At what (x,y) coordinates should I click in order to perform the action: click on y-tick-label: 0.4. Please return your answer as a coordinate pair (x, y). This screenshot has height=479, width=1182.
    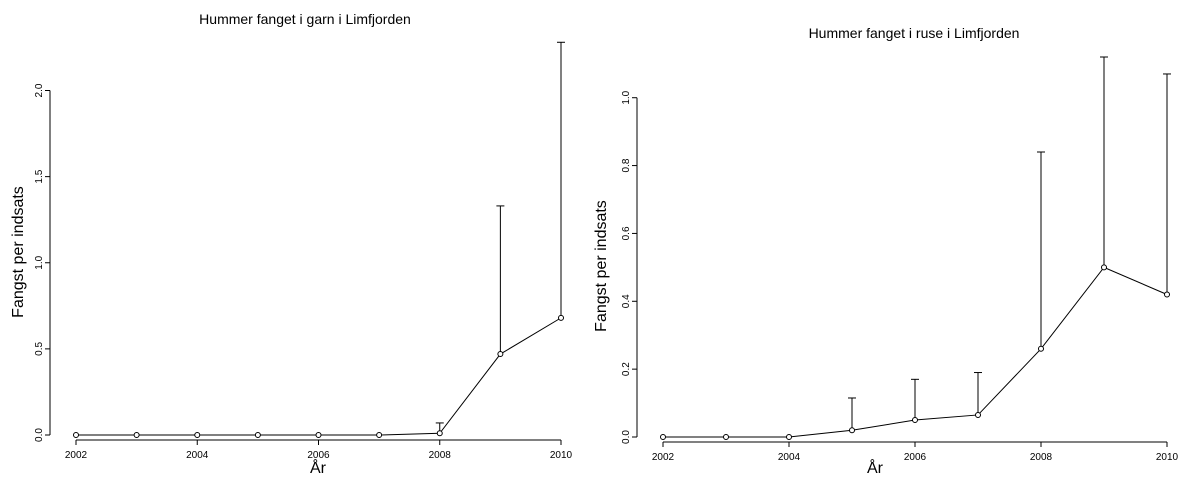
    Looking at the image, I should click on (626, 301).